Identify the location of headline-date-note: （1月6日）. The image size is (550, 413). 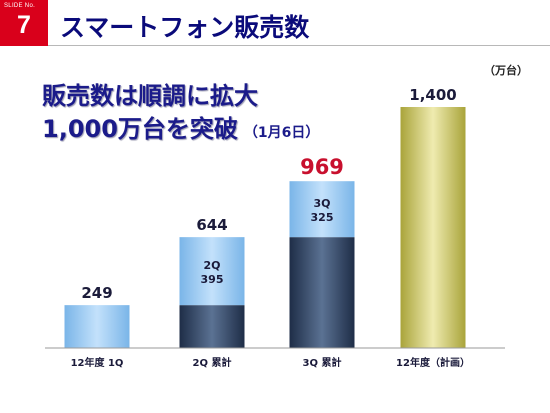
(281, 133).